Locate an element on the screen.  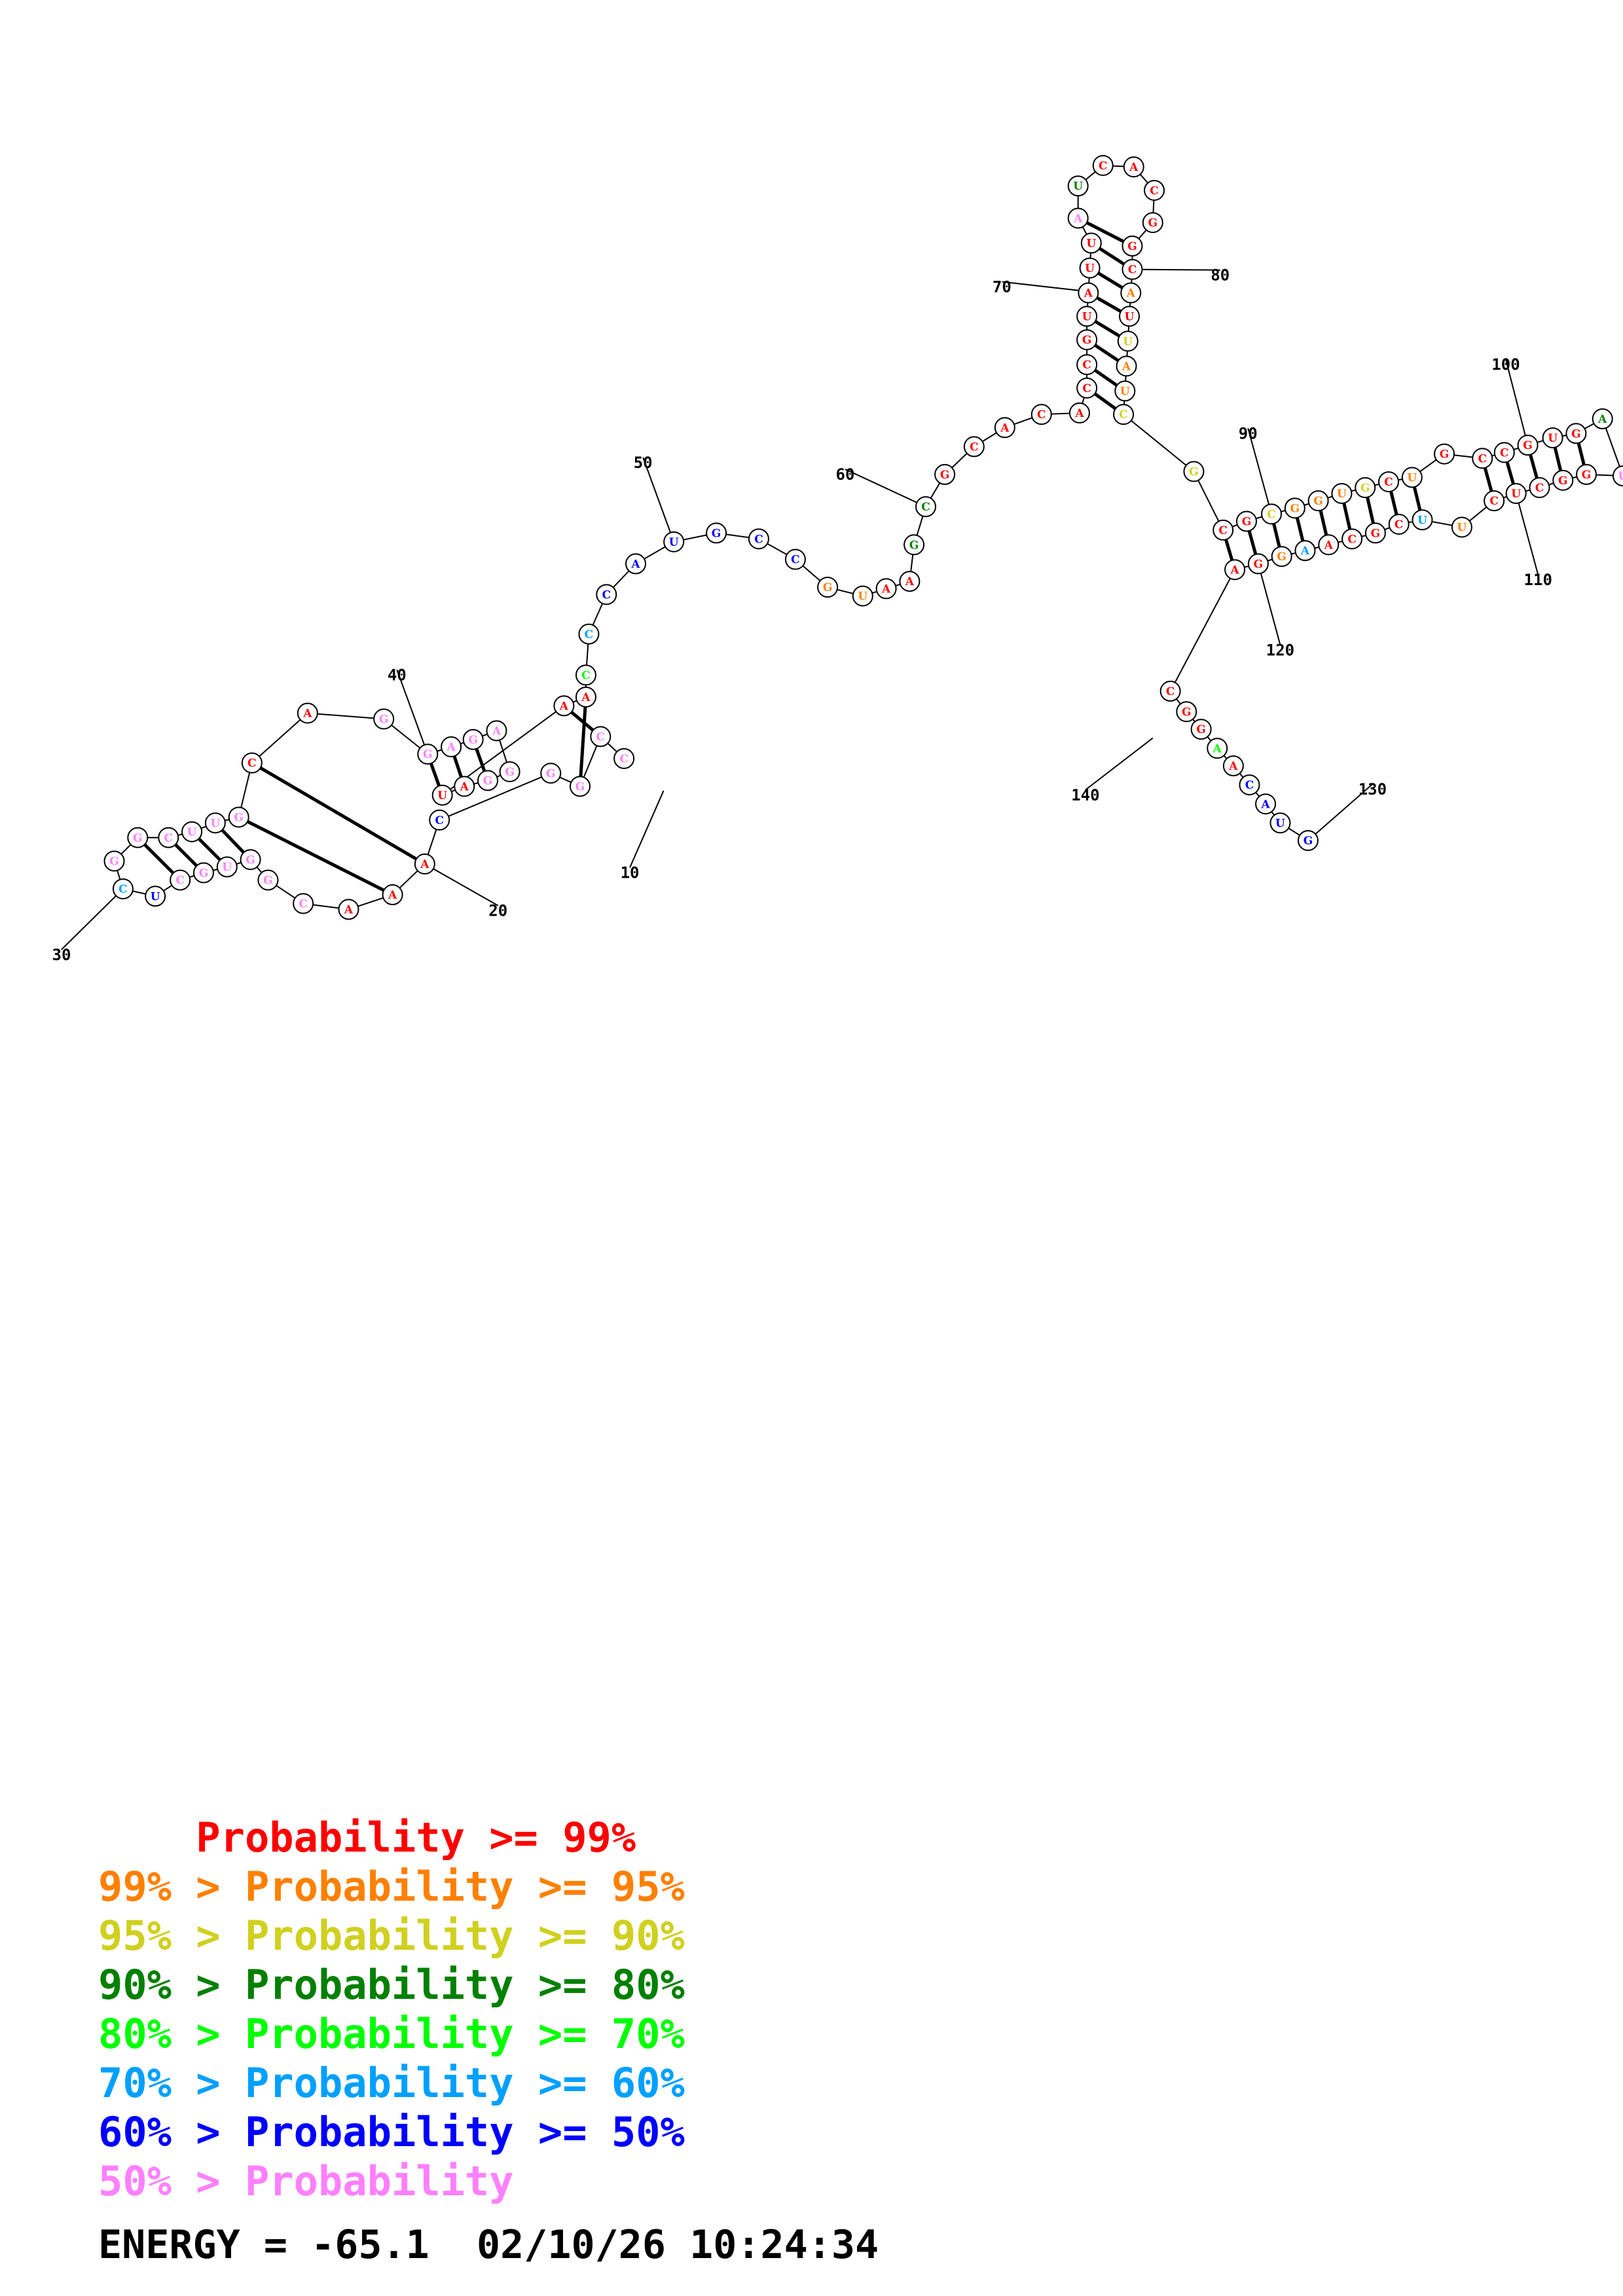
index-label: 100 is located at coordinates (1505, 364).